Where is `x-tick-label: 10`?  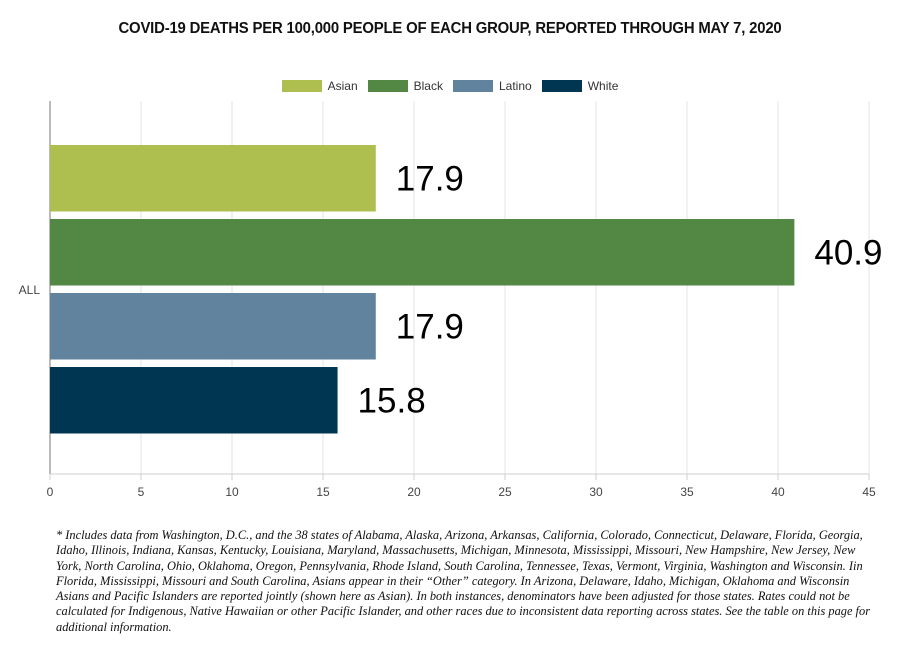 x-tick-label: 10 is located at coordinates (232, 492).